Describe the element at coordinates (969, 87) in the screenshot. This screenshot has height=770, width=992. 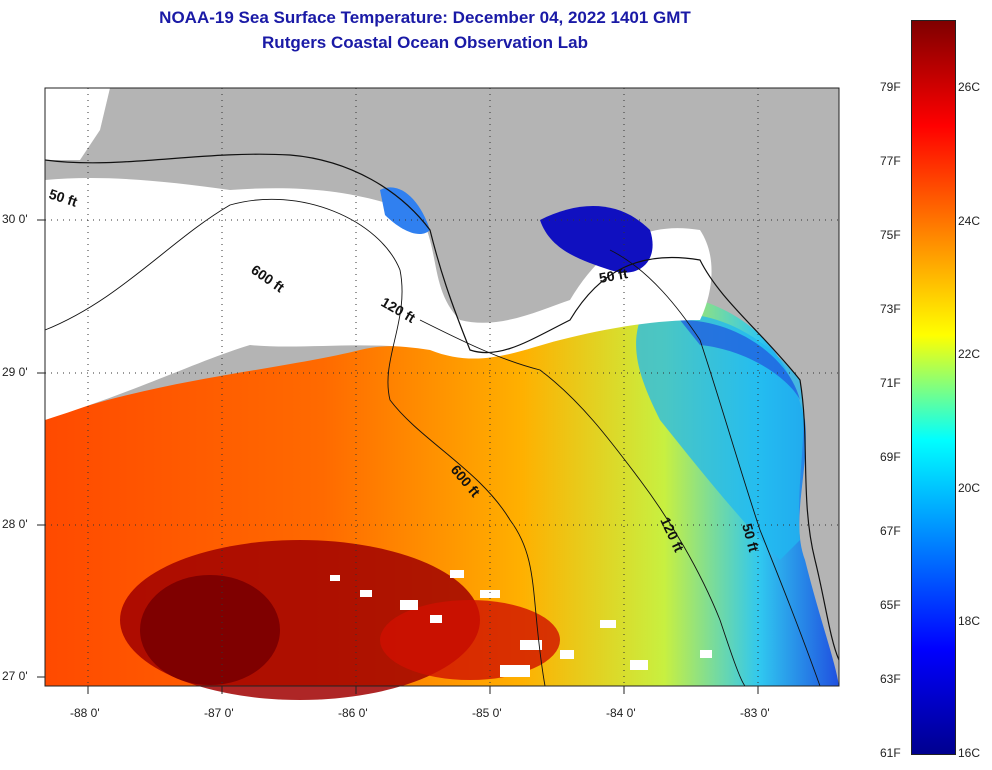
I see `celsius-label: 26C` at that location.